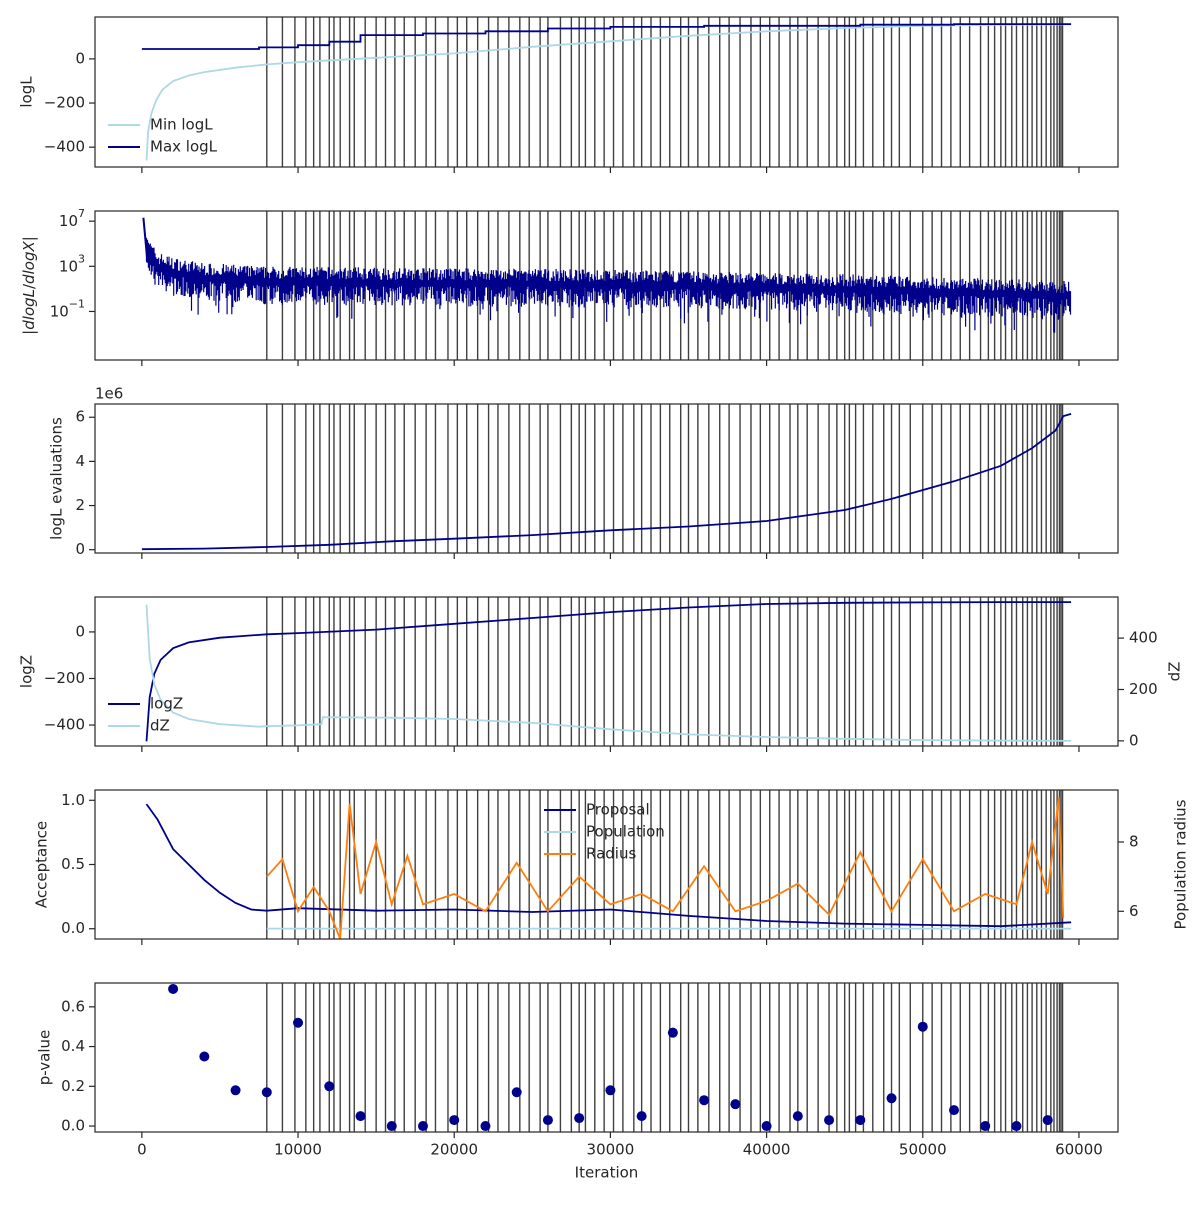  What do you see at coordinates (163, 136) in the screenshot?
I see `legend: Min logL Max logL` at bounding box center [163, 136].